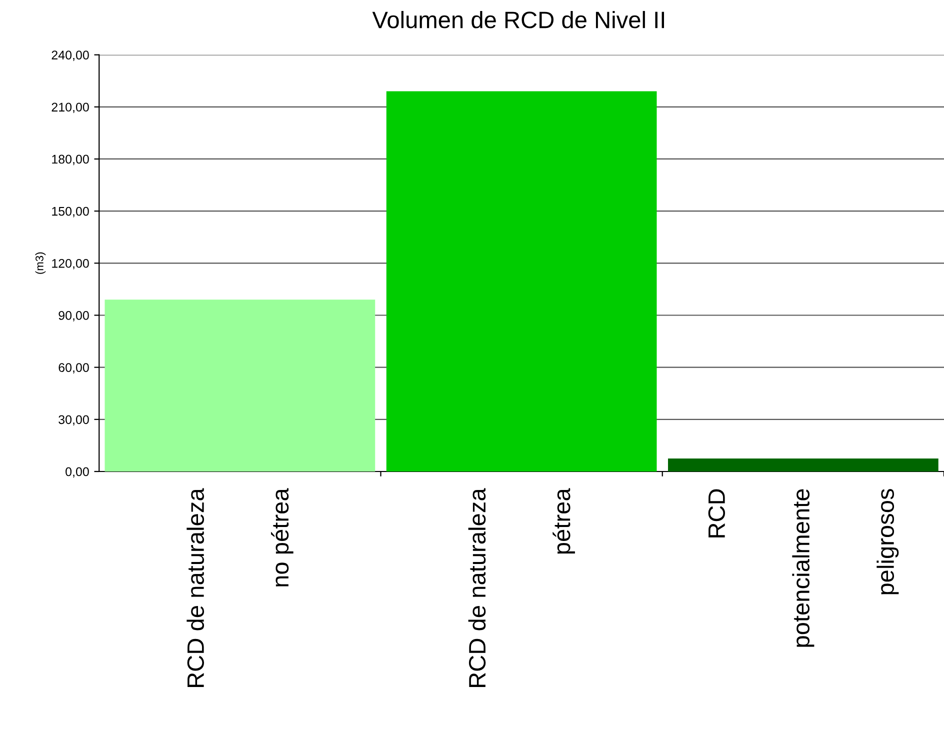  What do you see at coordinates (518, 19) in the screenshot?
I see `chart-title: Volumen de RCD de Nivel II` at bounding box center [518, 19].